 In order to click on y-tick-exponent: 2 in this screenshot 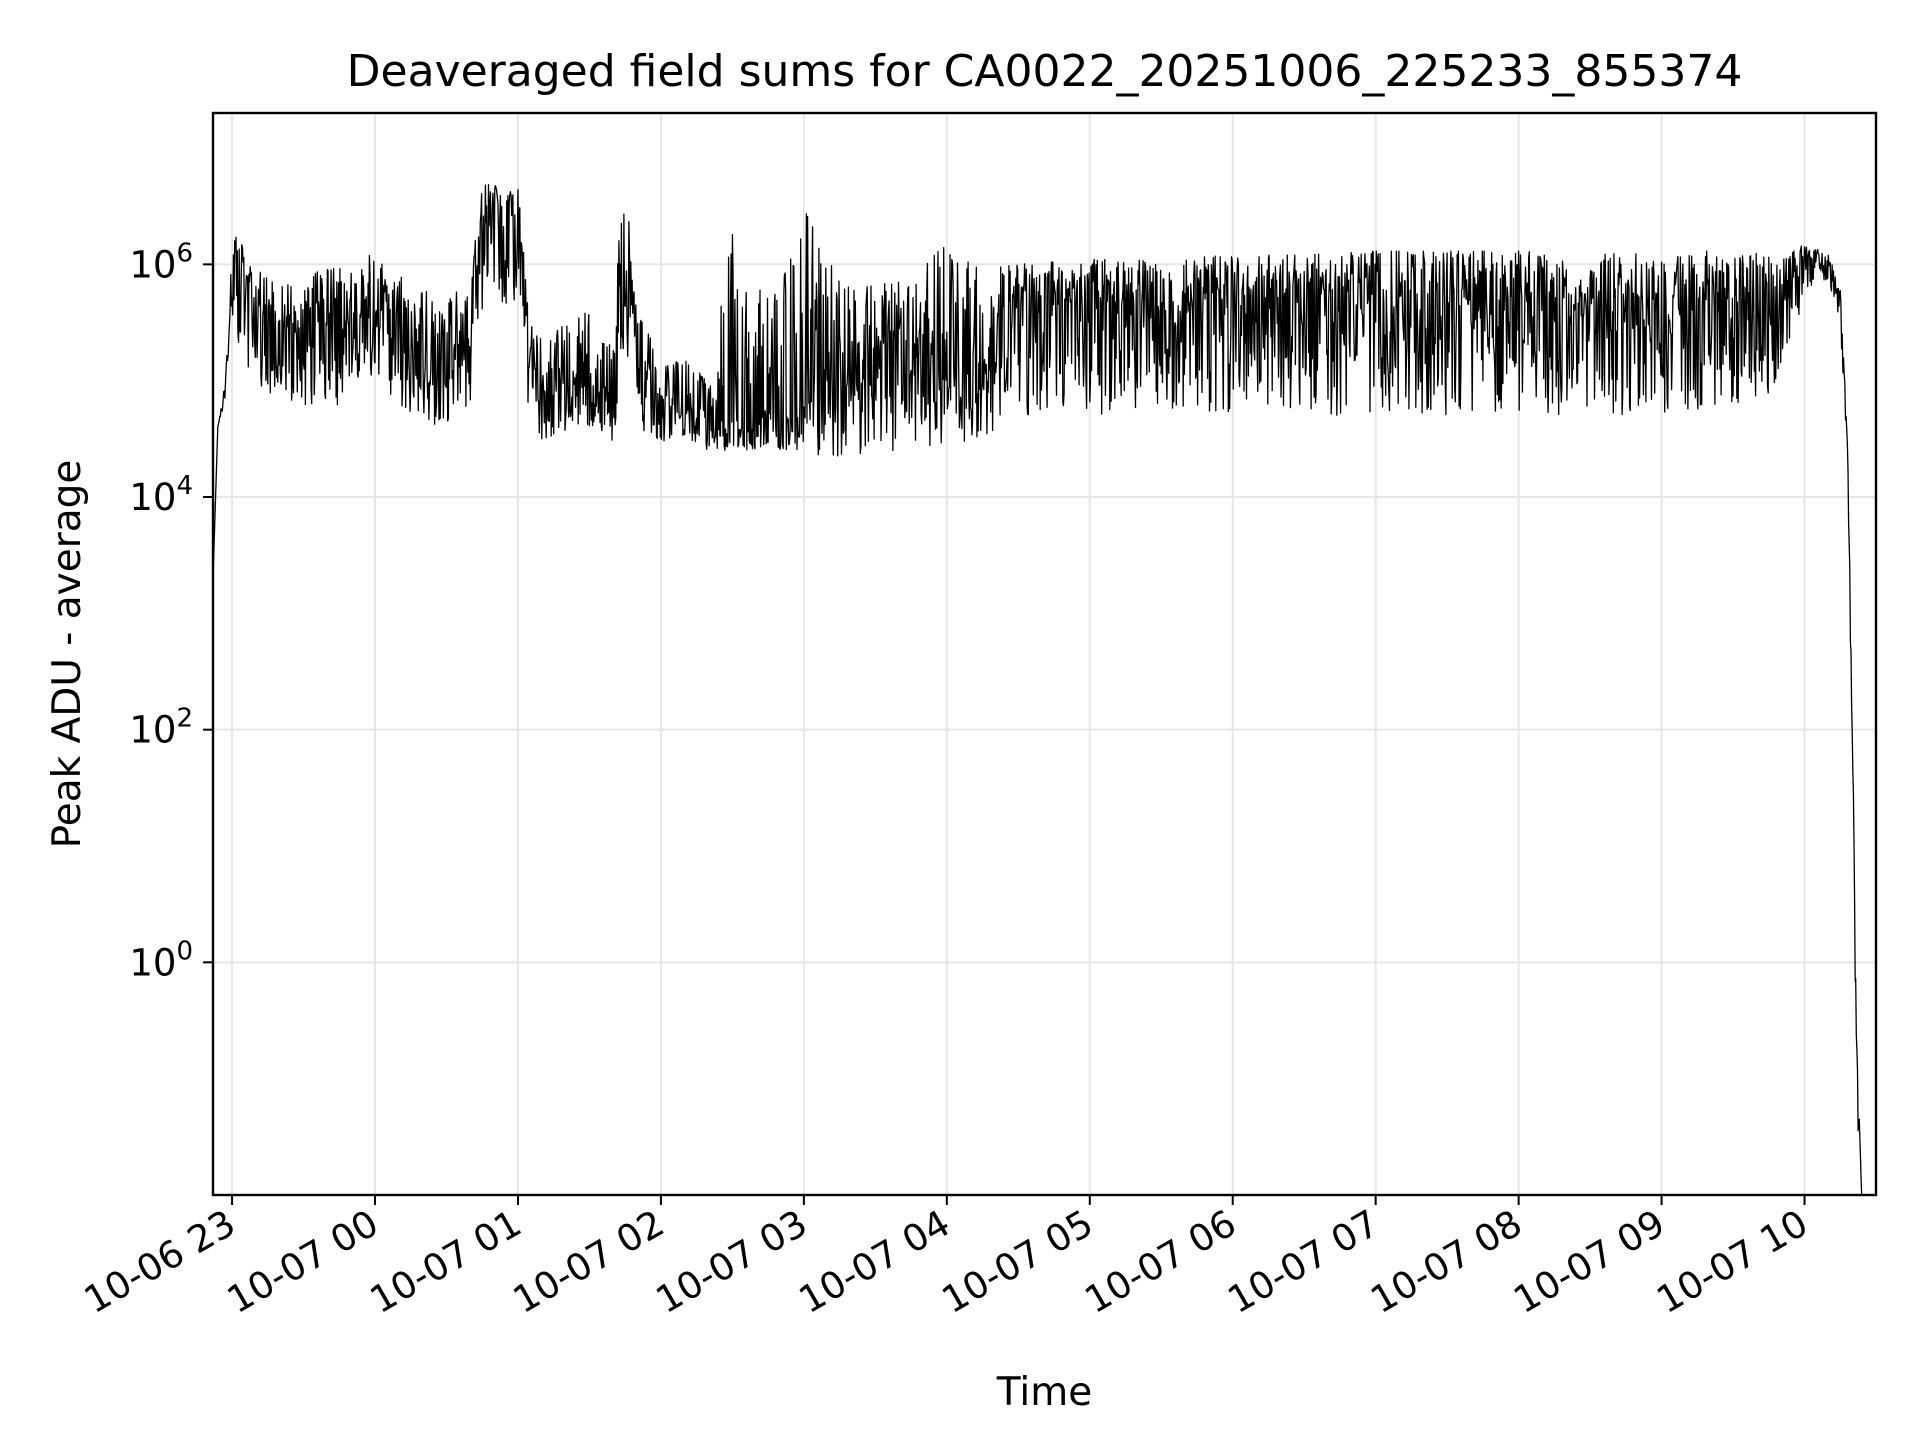, I will do `click(184, 719)`.